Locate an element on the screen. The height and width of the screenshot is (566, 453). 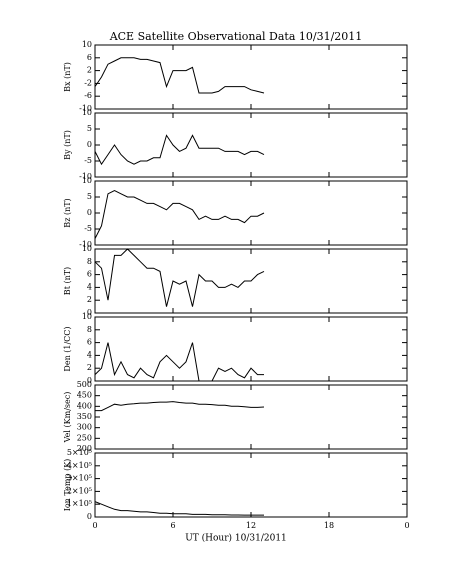
y-tick-label: -6 is located at coordinates (88, 95).